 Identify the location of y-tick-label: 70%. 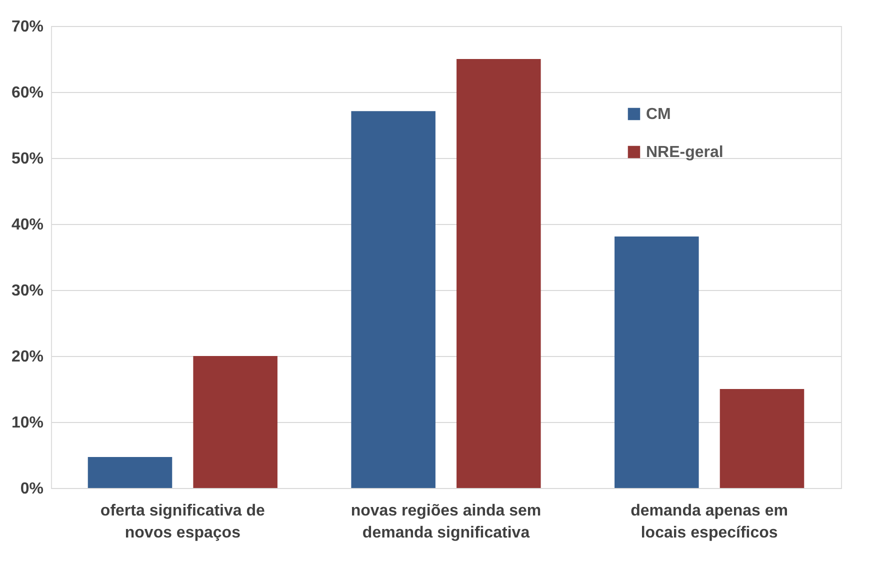
(27, 27).